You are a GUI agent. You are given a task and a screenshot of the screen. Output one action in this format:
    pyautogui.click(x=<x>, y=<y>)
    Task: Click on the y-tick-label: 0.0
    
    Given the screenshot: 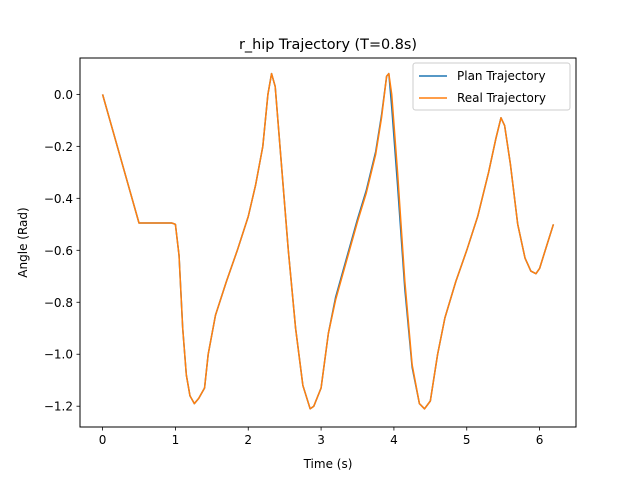 What is the action you would take?
    pyautogui.click(x=63, y=95)
    